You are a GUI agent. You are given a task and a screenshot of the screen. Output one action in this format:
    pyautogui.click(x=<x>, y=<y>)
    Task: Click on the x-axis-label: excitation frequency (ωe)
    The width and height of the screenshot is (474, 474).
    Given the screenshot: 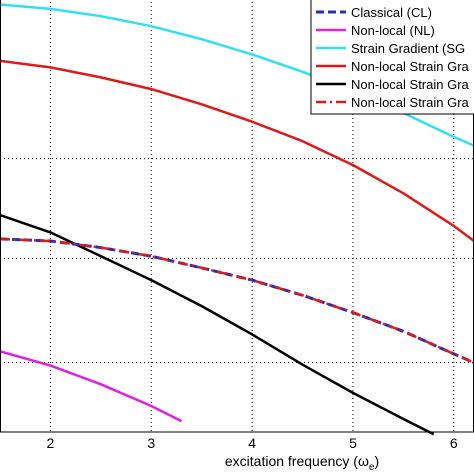 What is the action you would take?
    pyautogui.click(x=302, y=463)
    